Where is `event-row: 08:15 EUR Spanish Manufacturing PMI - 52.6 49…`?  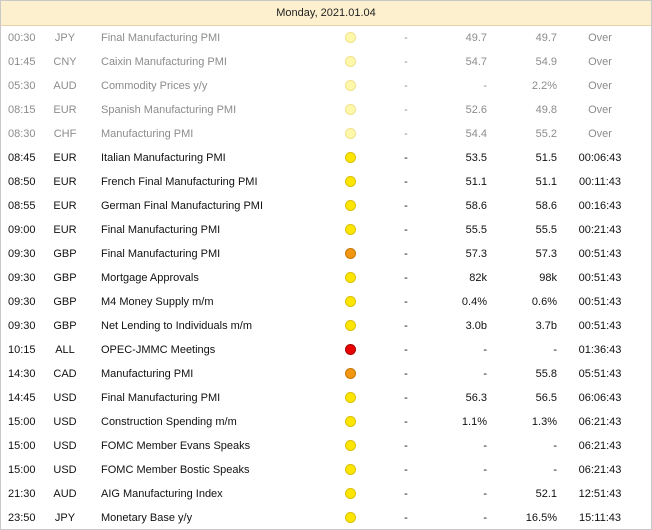 event-row: 08:15 EUR Spanish Manufacturing PMI - 52.6 49… is located at coordinates (326, 110).